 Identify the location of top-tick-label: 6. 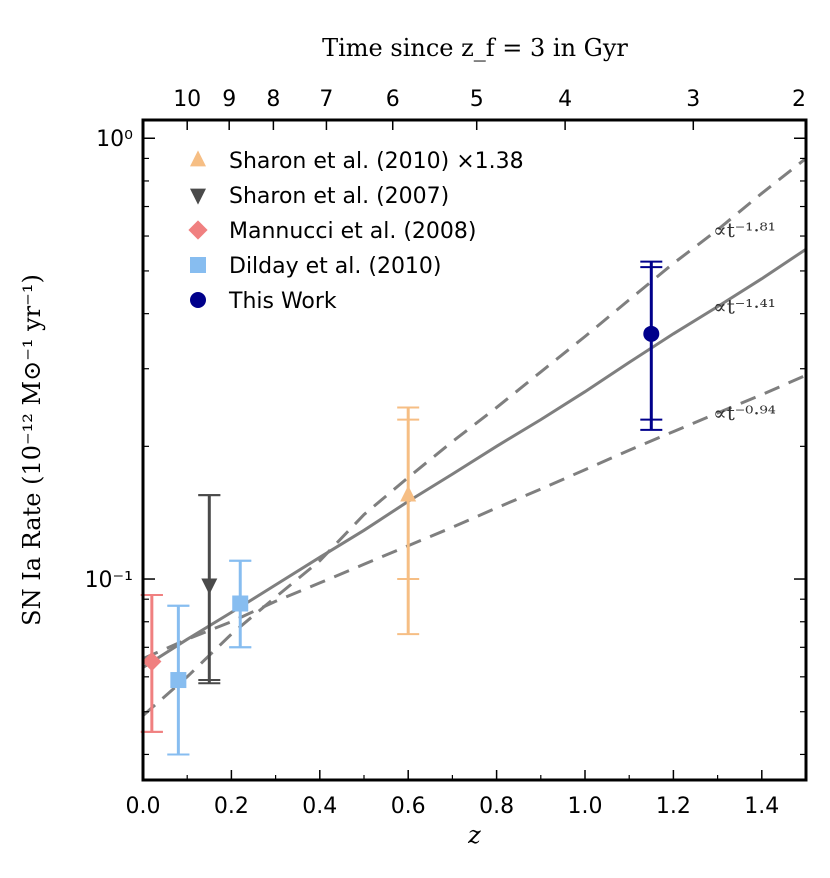
(393, 99).